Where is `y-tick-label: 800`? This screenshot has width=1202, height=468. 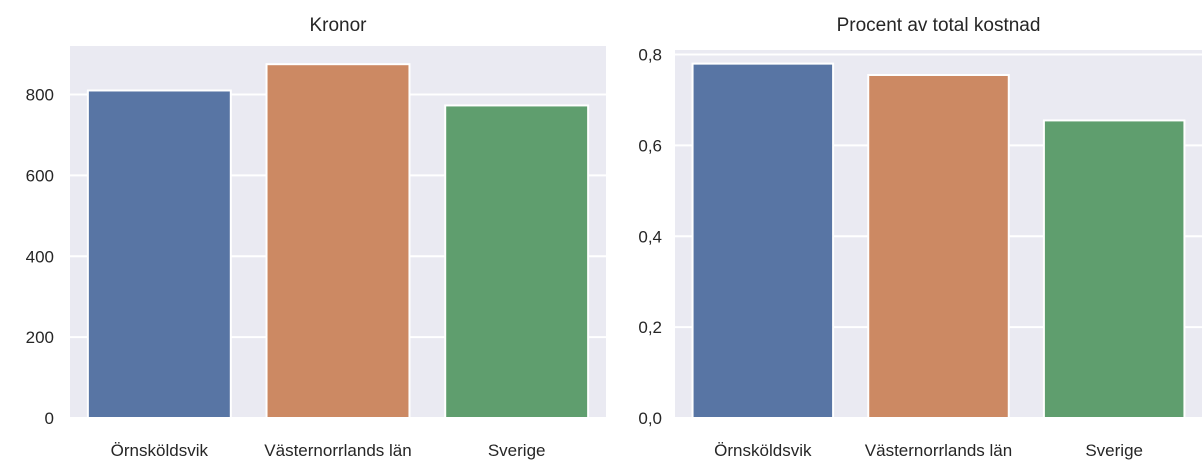
y-tick-label: 800 is located at coordinates (40, 95).